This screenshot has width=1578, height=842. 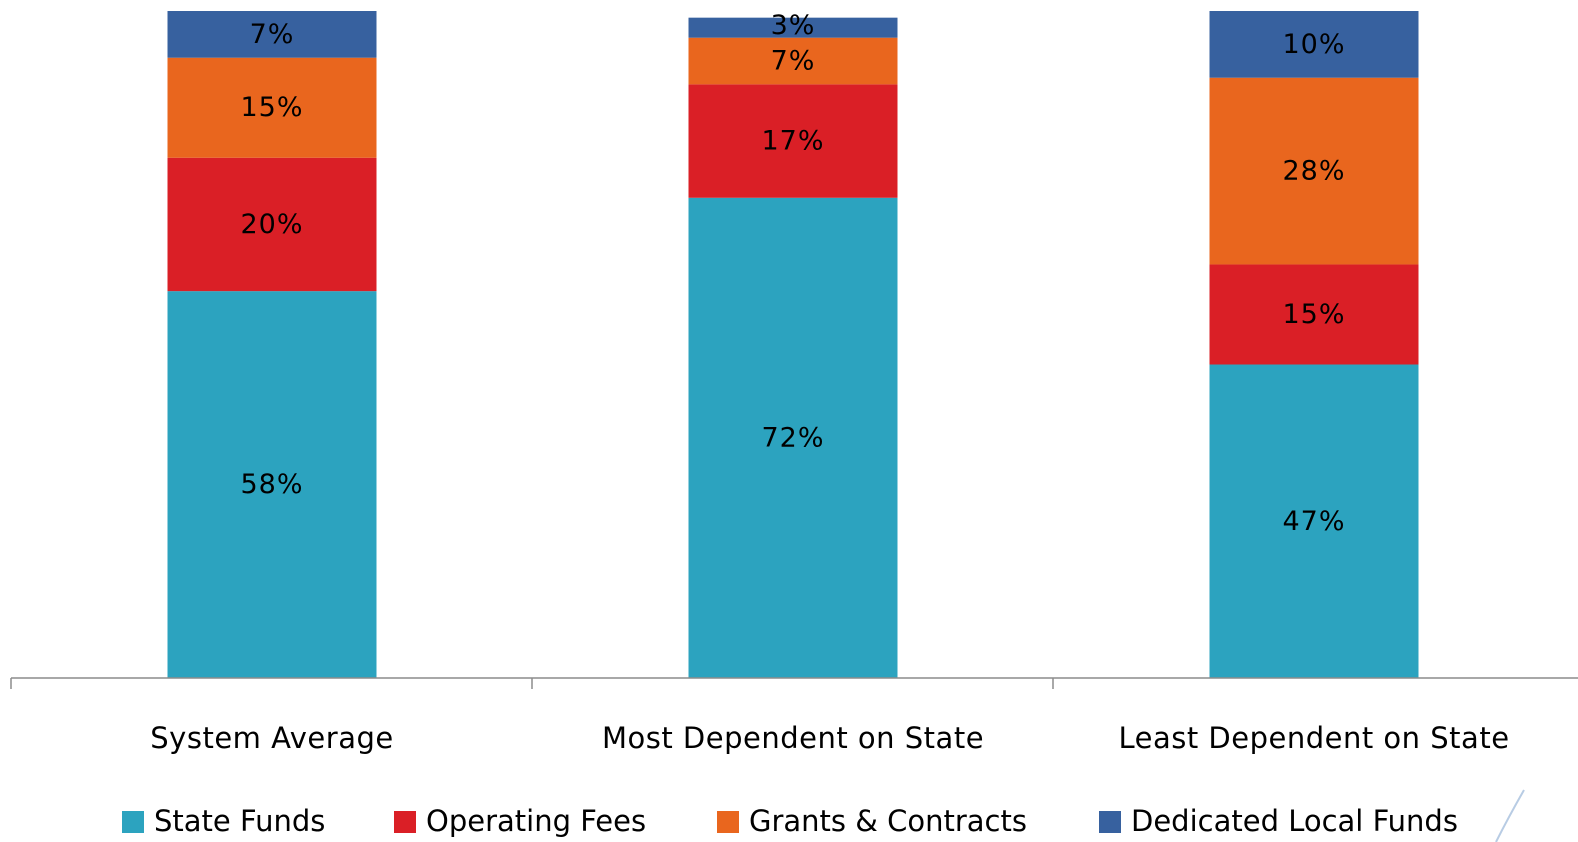 What do you see at coordinates (271, 738) in the screenshot?
I see `x-tick-label: System Average` at bounding box center [271, 738].